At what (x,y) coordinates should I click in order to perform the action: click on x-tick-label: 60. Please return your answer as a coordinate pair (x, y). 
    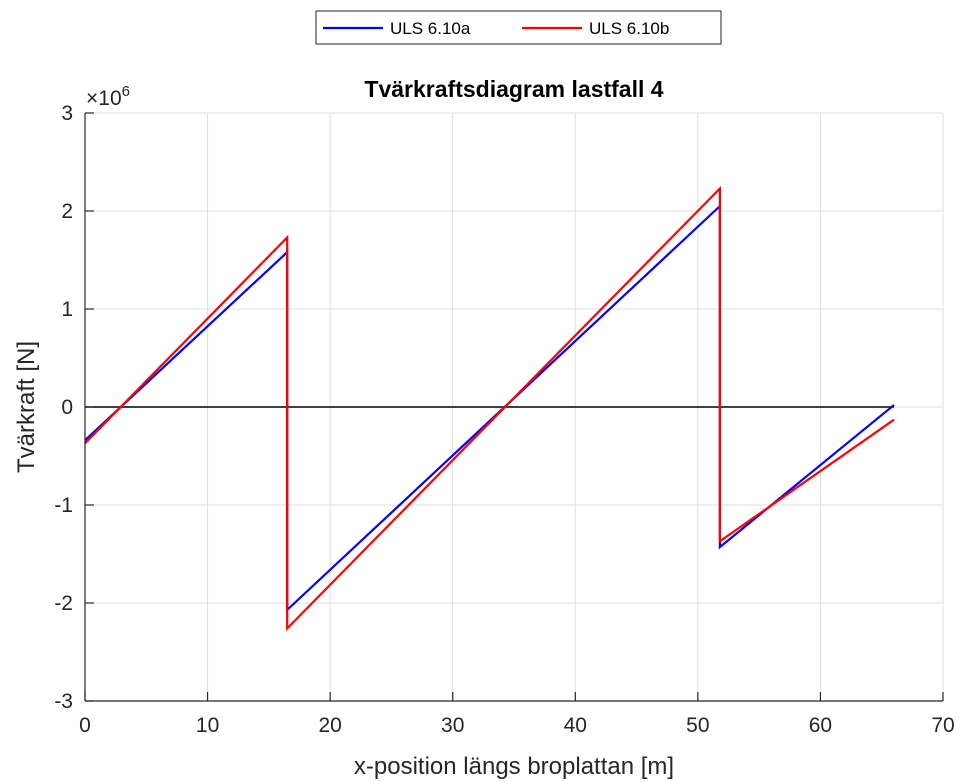
    Looking at the image, I should click on (820, 725).